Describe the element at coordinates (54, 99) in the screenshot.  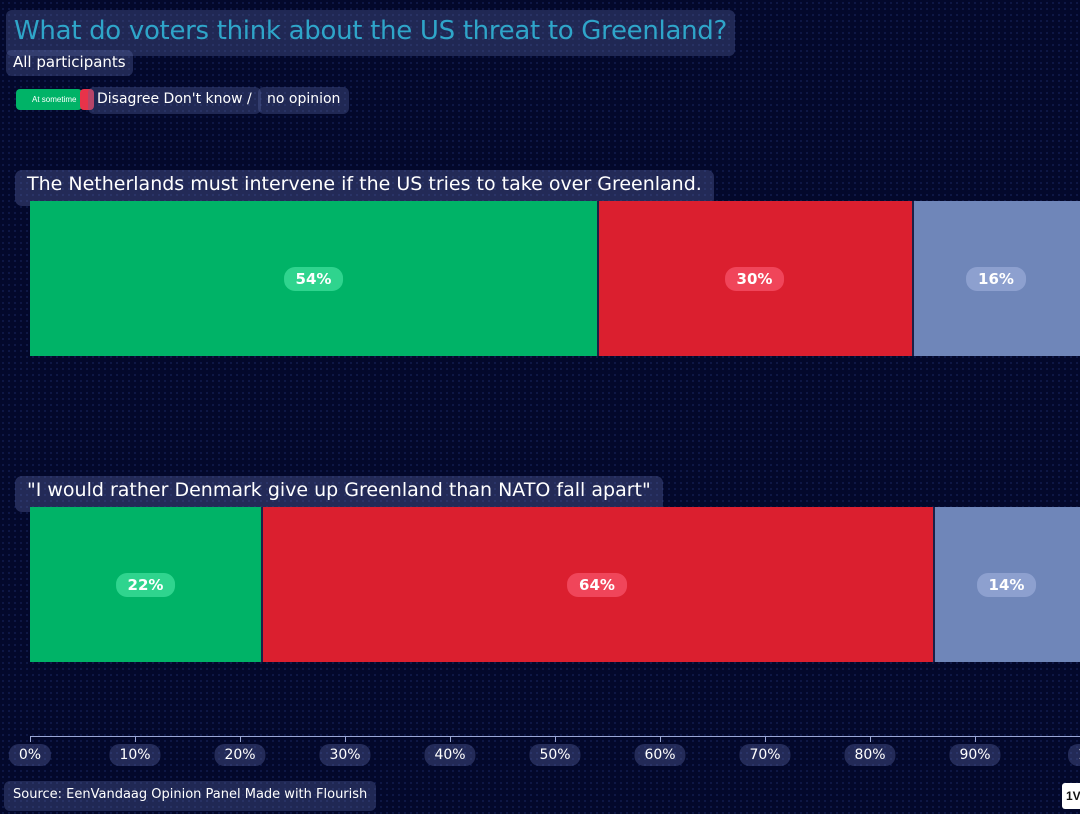
I see `legend-label-agree: At sometime` at that location.